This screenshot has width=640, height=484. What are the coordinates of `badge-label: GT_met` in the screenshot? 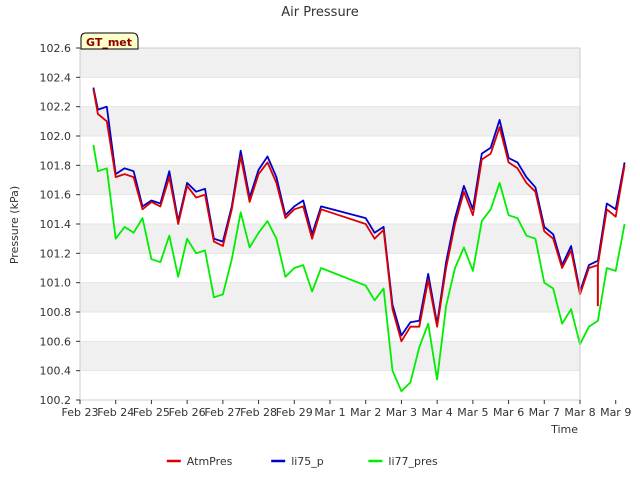 It's located at (109, 42).